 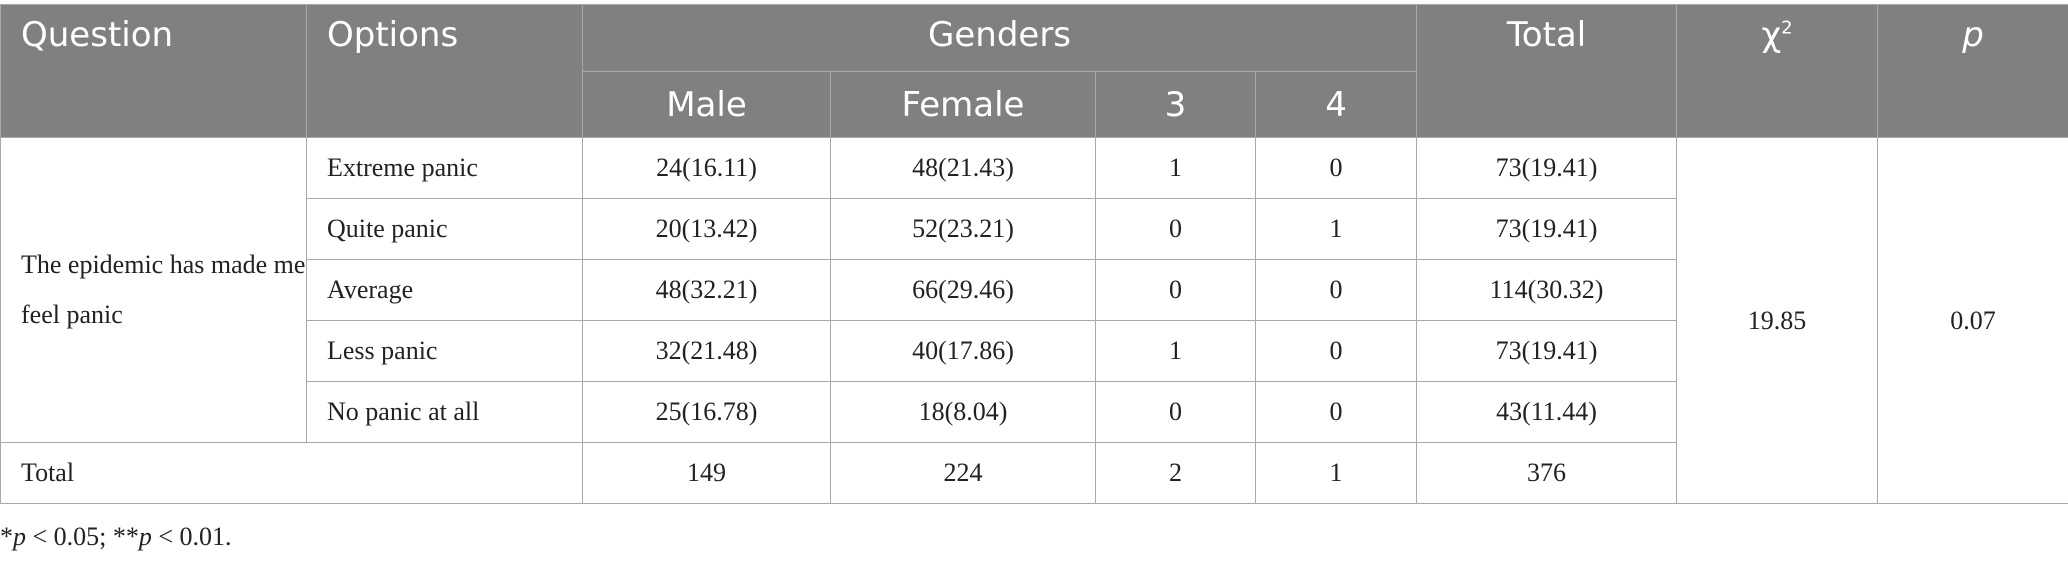 What do you see at coordinates (1777, 320) in the screenshot?
I see `chi-value-cell: 19.85` at bounding box center [1777, 320].